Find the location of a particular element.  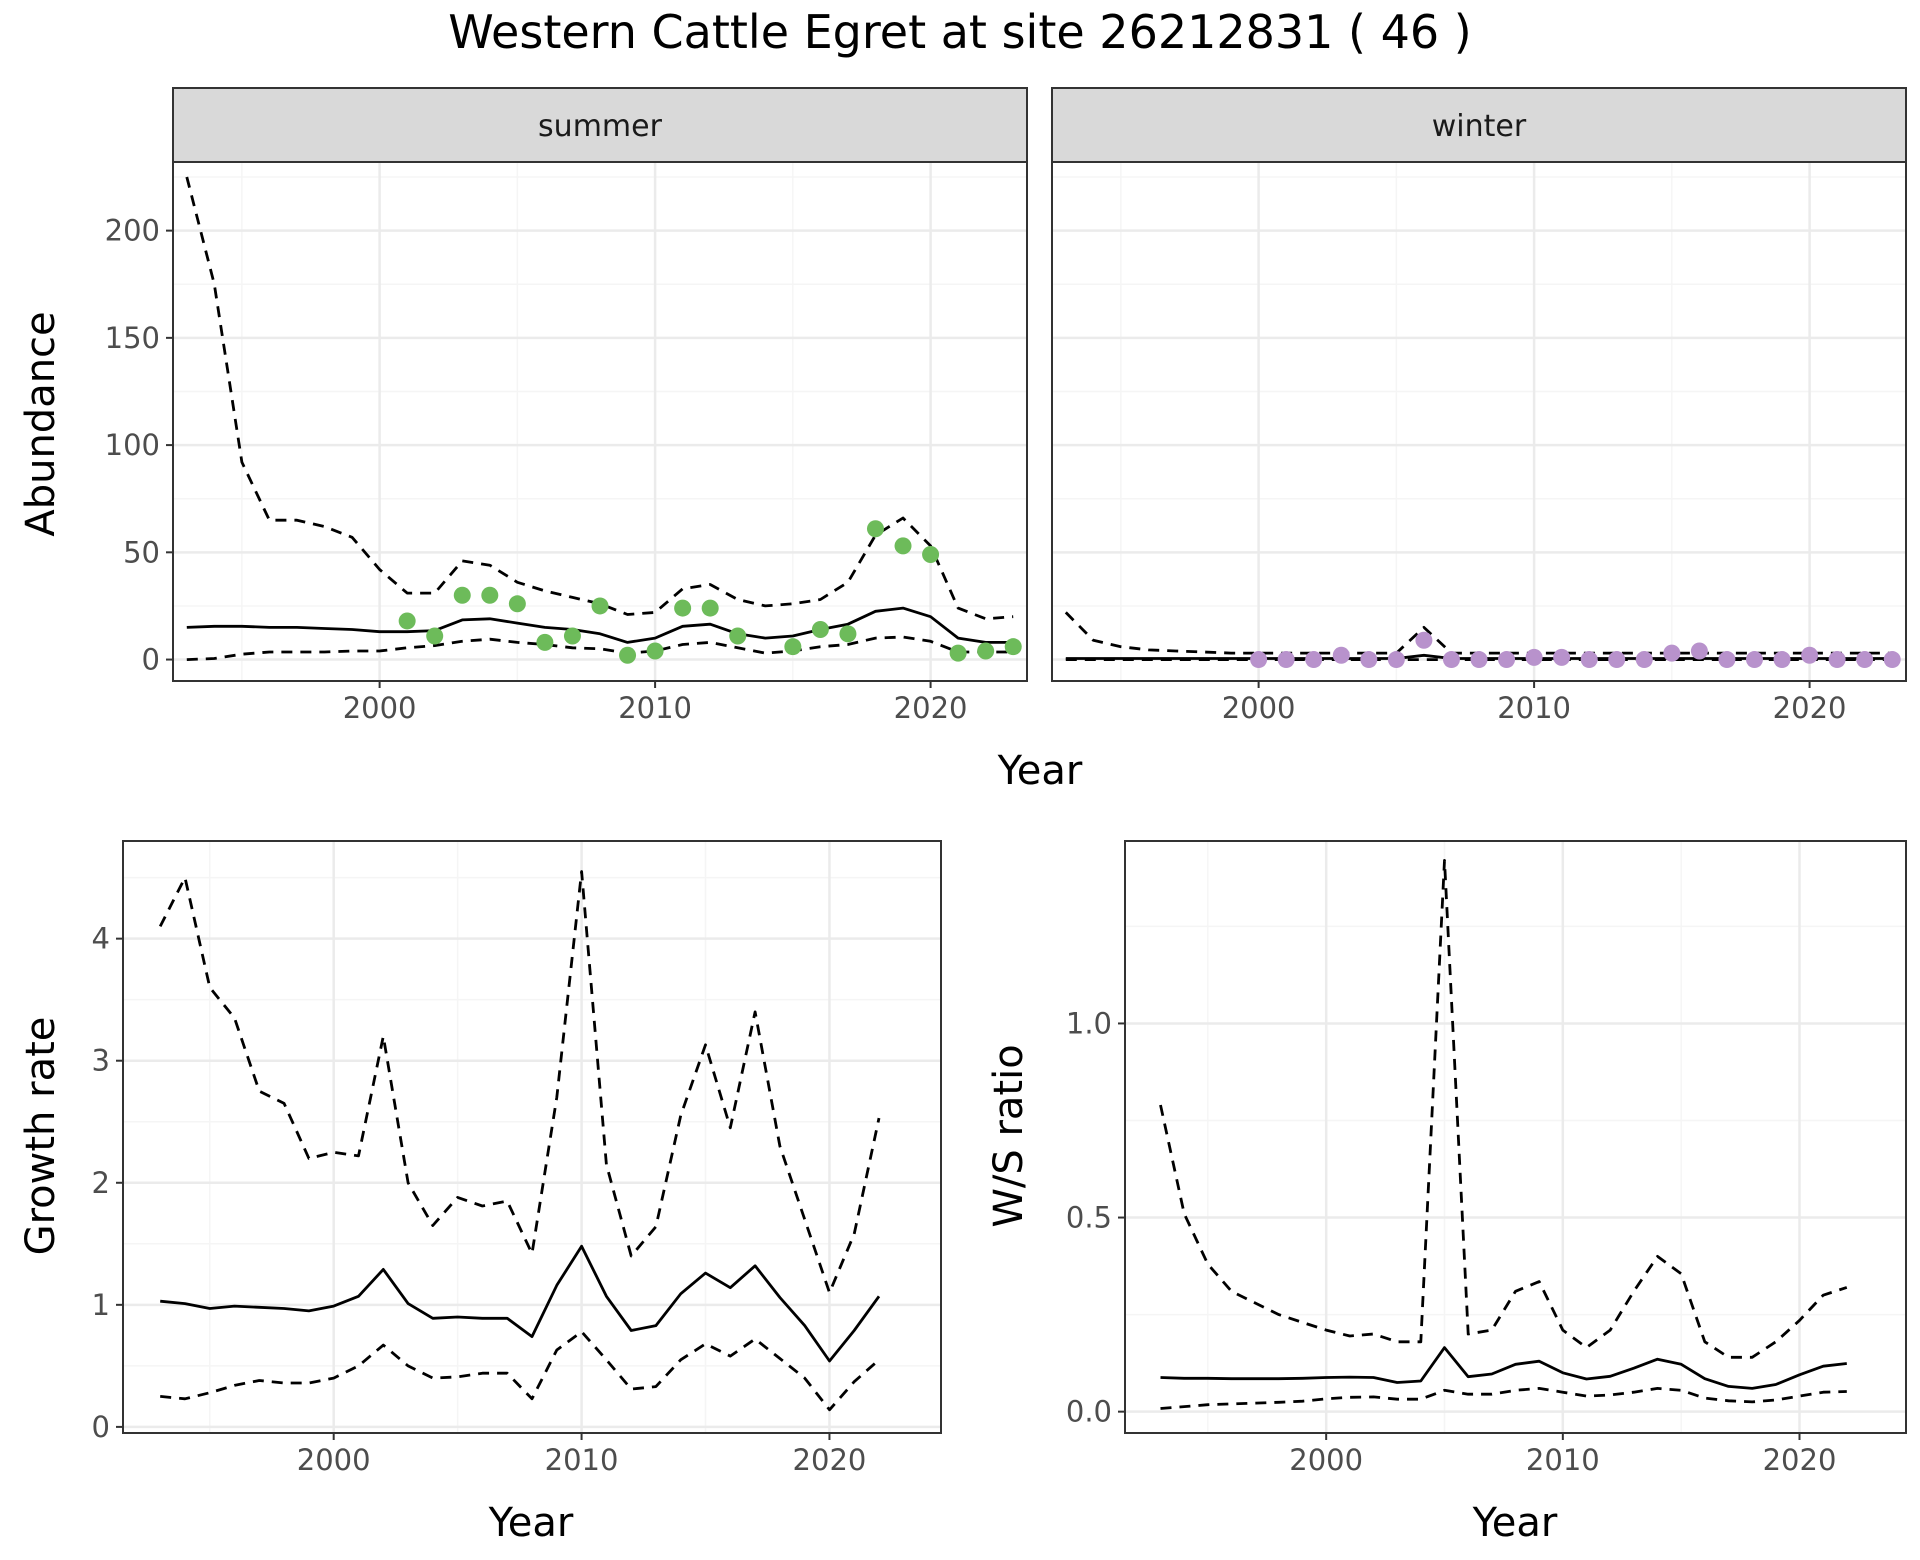

growth-upper-line is located at coordinates (519, 1082).